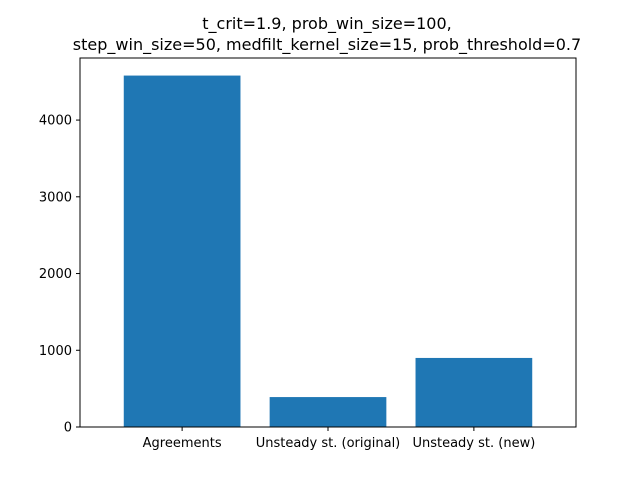  What do you see at coordinates (328, 443) in the screenshot?
I see `x-tick-label-1: Unsteady st. (original)` at bounding box center [328, 443].